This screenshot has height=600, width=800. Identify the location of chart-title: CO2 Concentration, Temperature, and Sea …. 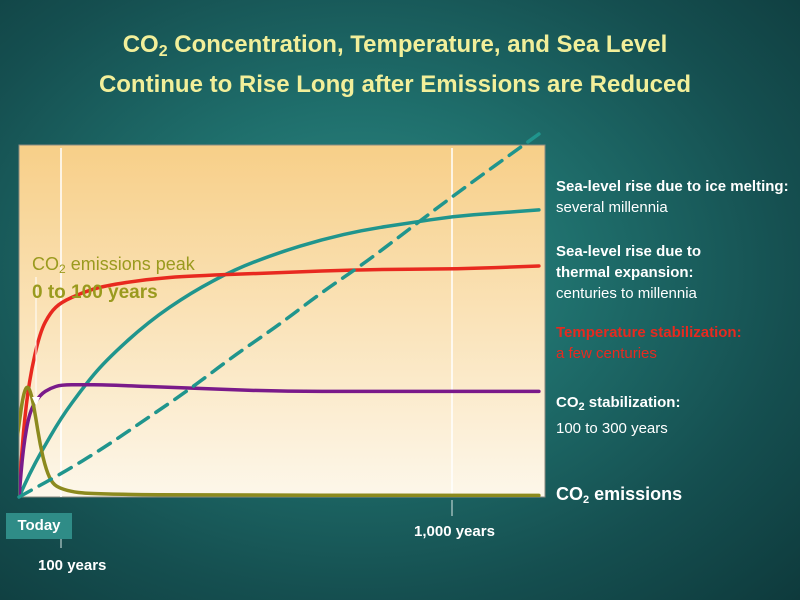
(395, 64).